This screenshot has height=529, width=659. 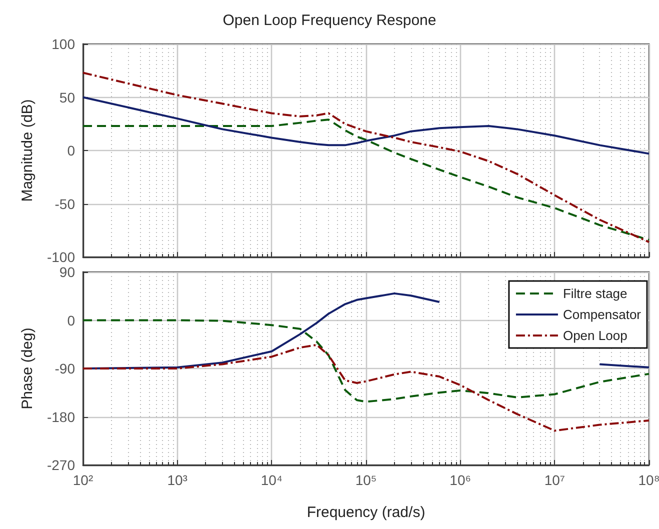 I want to click on y-axis-title: Magnitude (dB), so click(x=27, y=150).